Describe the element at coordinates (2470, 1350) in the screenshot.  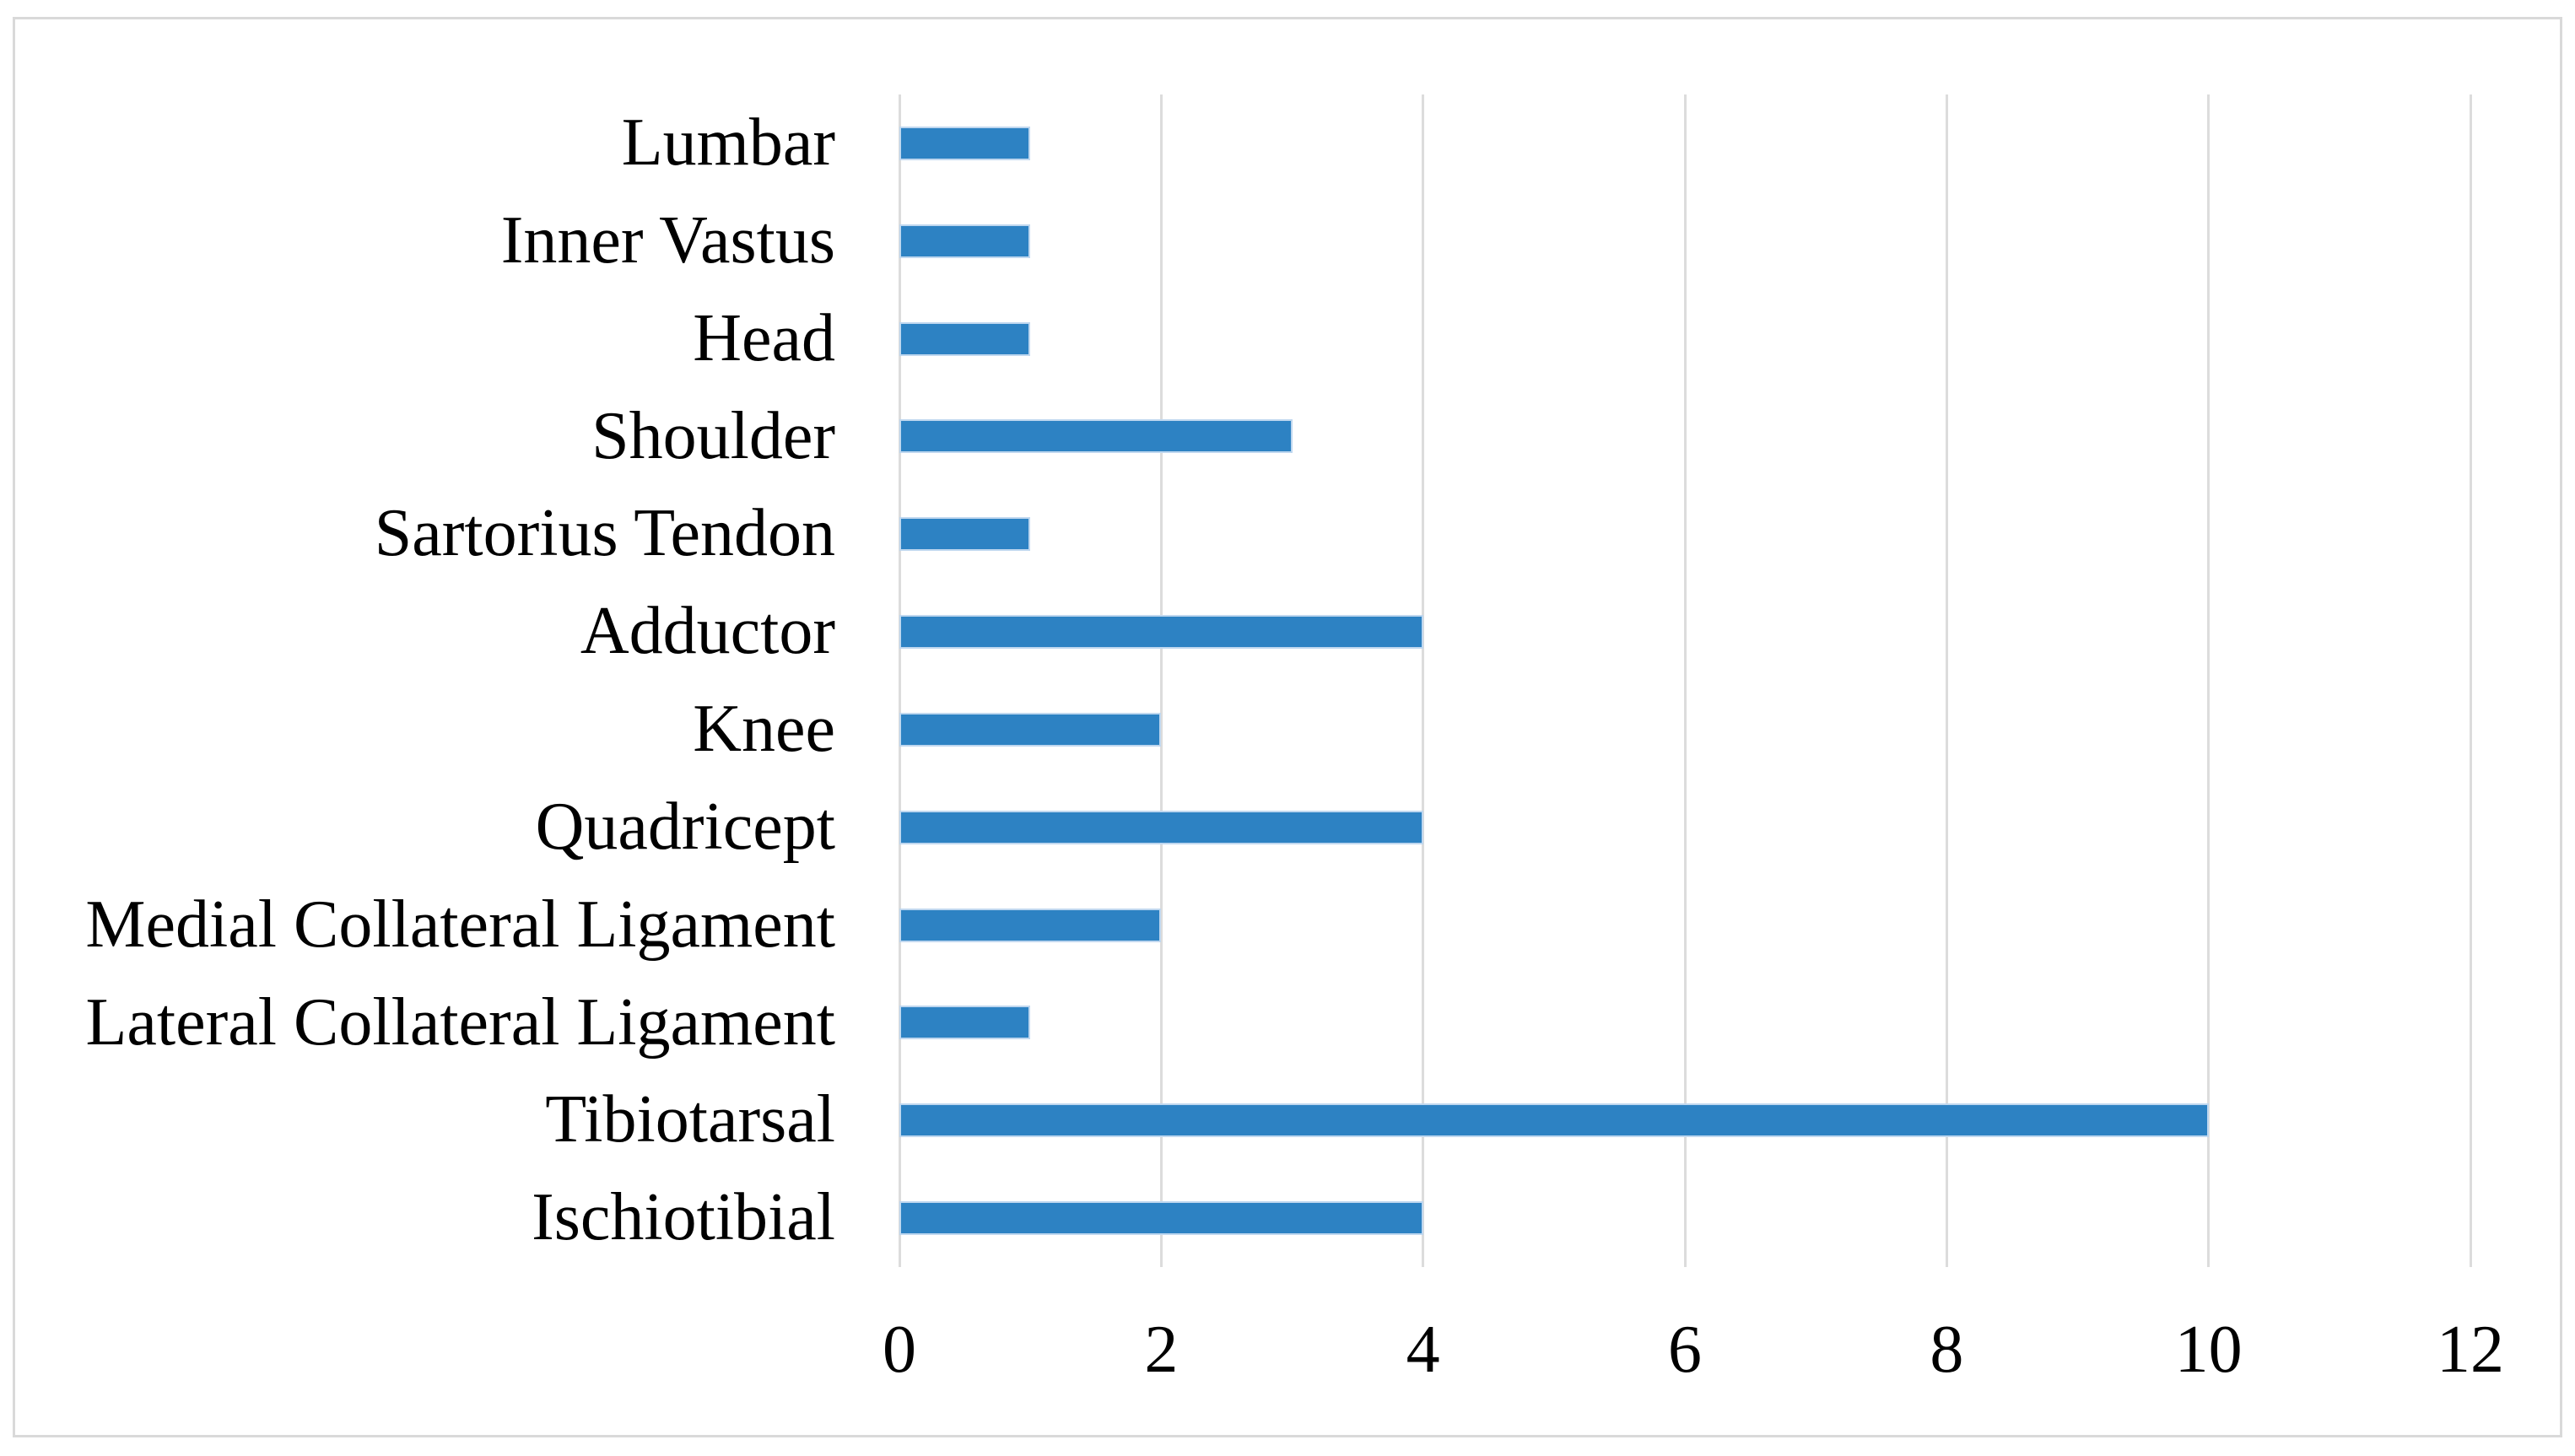
I see `x-tick-label-12: 12` at that location.